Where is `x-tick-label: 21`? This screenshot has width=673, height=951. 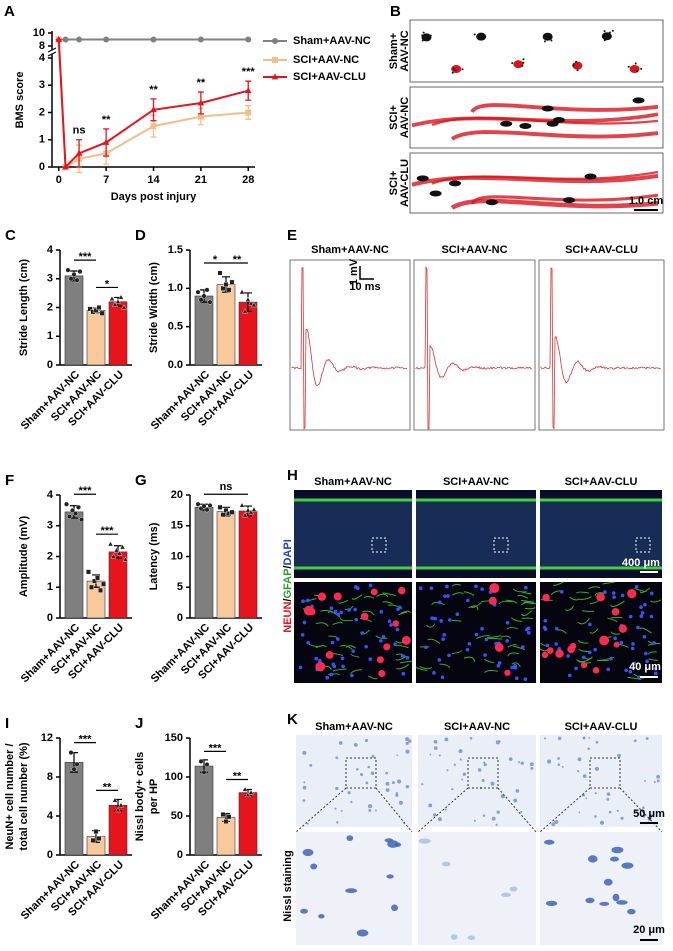
x-tick-label: 21 is located at coordinates (201, 180).